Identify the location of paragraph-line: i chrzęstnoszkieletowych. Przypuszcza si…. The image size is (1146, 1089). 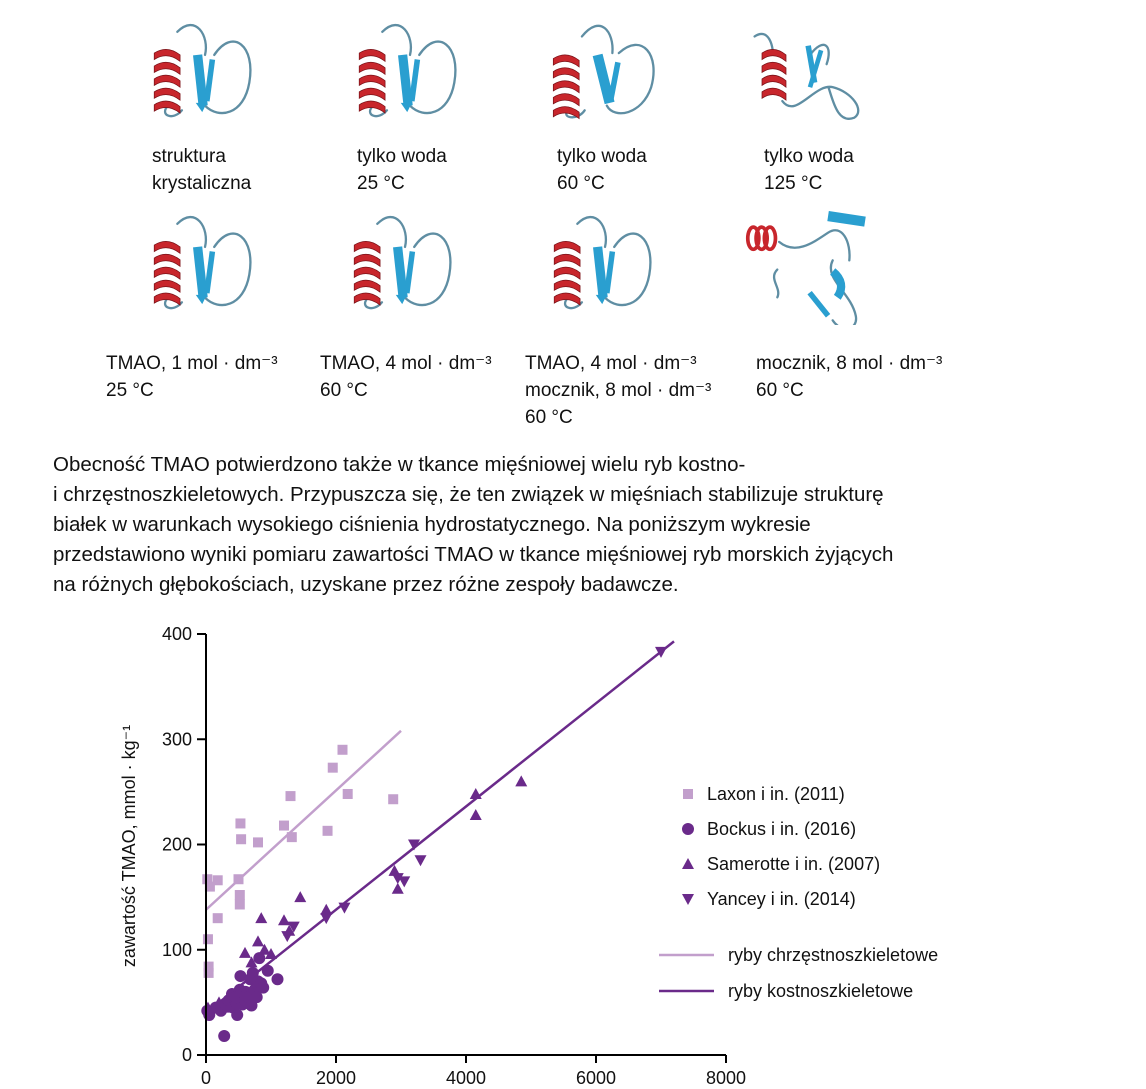
(468, 494).